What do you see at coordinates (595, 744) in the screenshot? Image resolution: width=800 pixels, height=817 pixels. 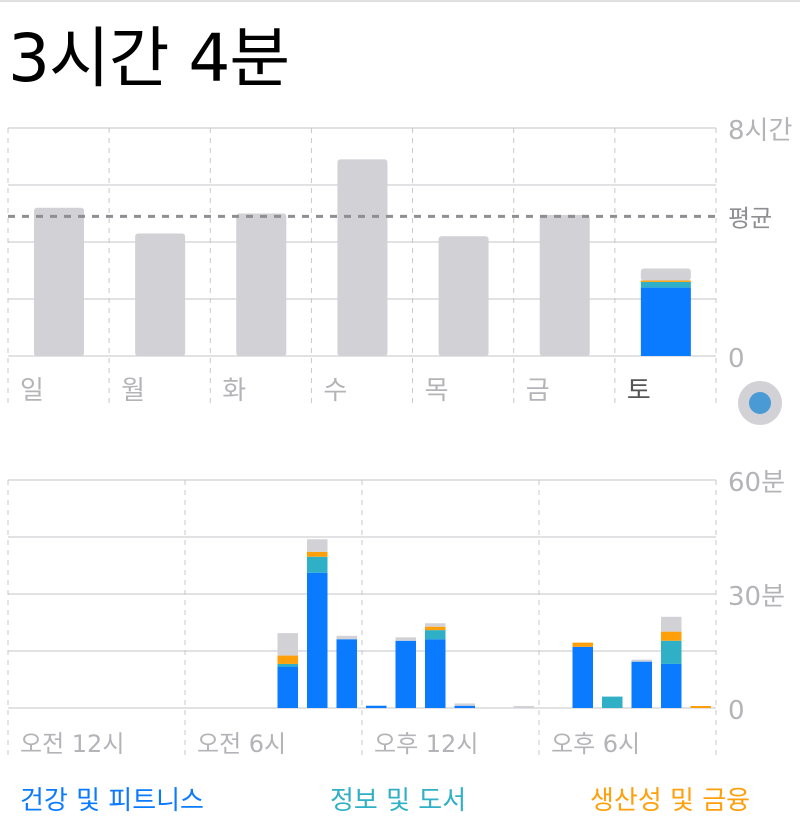 I see `hour-axis-label: 오후 6시` at bounding box center [595, 744].